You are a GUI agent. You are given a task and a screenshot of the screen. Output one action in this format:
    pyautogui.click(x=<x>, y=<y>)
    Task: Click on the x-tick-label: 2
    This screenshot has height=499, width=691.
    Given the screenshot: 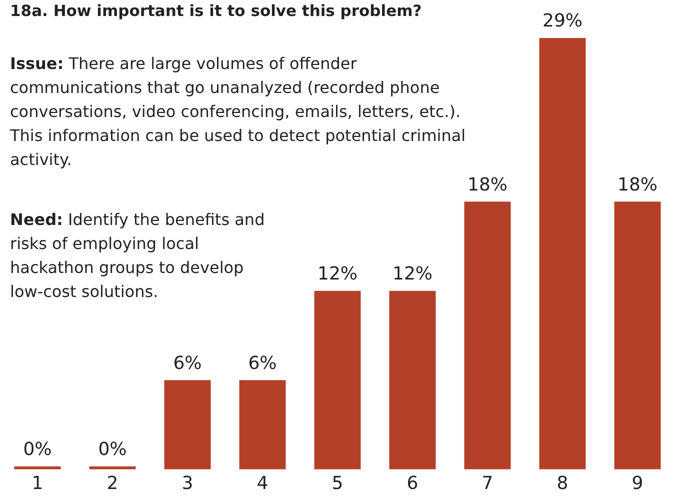 What is the action you would take?
    pyautogui.click(x=112, y=483)
    